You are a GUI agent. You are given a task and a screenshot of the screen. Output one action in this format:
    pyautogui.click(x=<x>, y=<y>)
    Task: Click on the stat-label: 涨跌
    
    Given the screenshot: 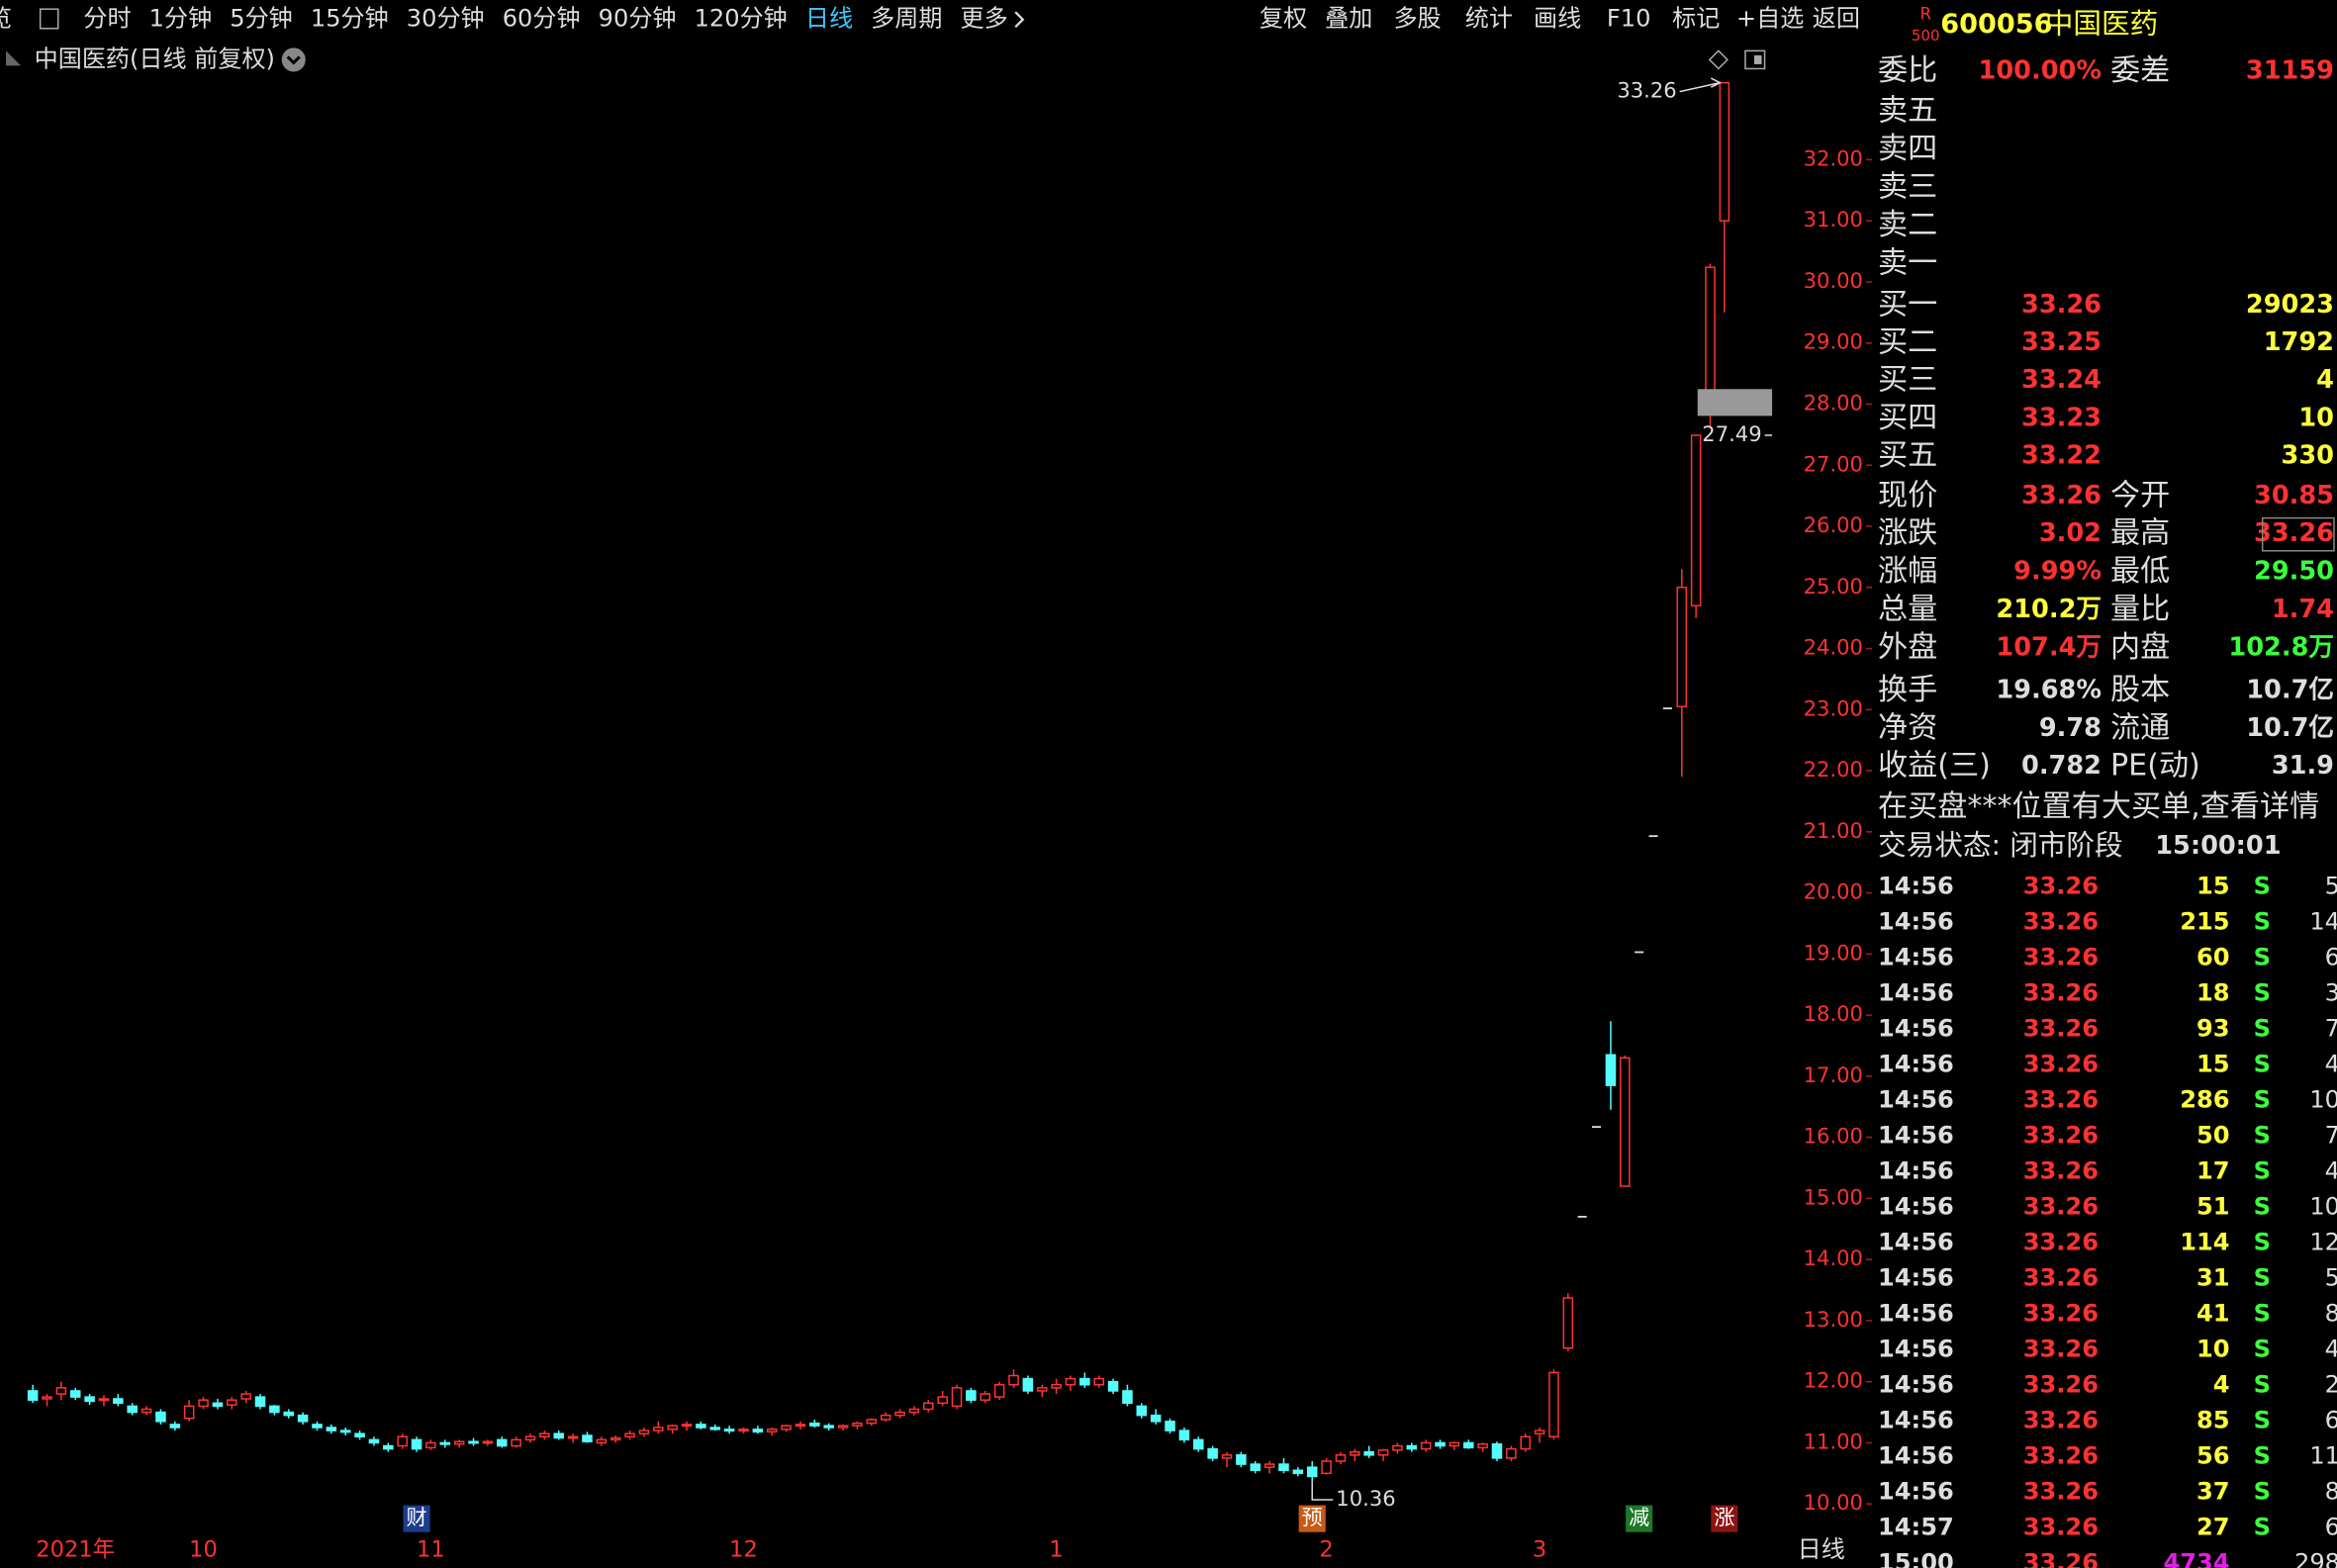 What is the action you would take?
    pyautogui.click(x=1907, y=533)
    